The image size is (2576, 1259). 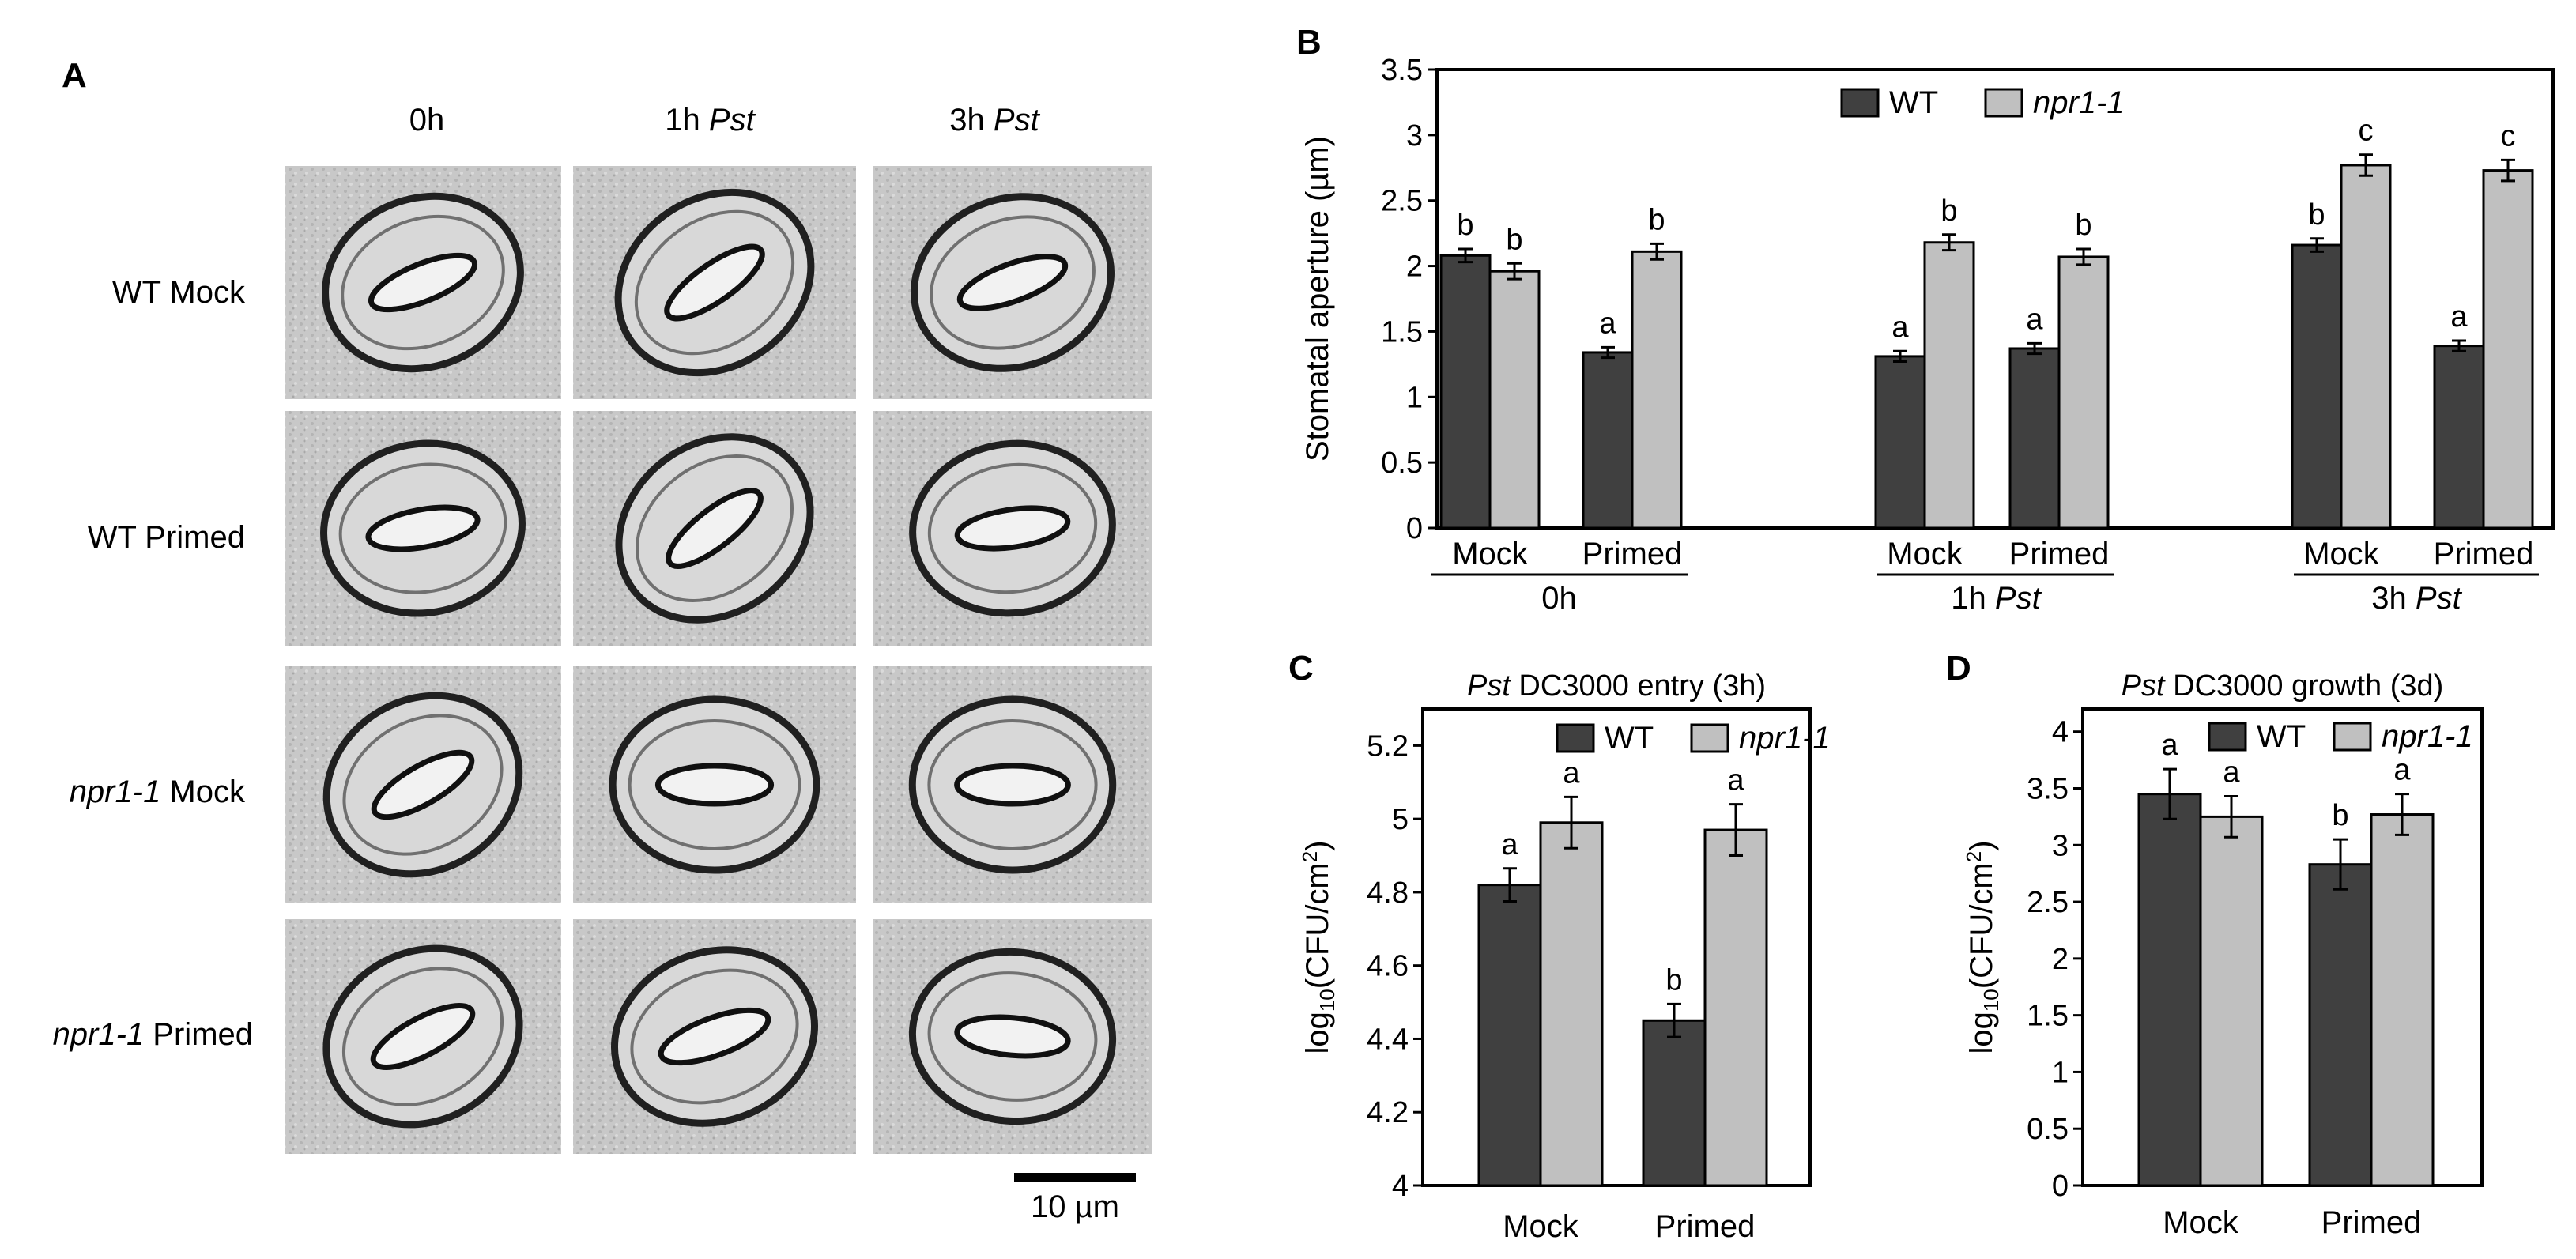 What do you see at coordinates (179, 292) in the screenshot?
I see `row-label-wt-mock: WT Mock` at bounding box center [179, 292].